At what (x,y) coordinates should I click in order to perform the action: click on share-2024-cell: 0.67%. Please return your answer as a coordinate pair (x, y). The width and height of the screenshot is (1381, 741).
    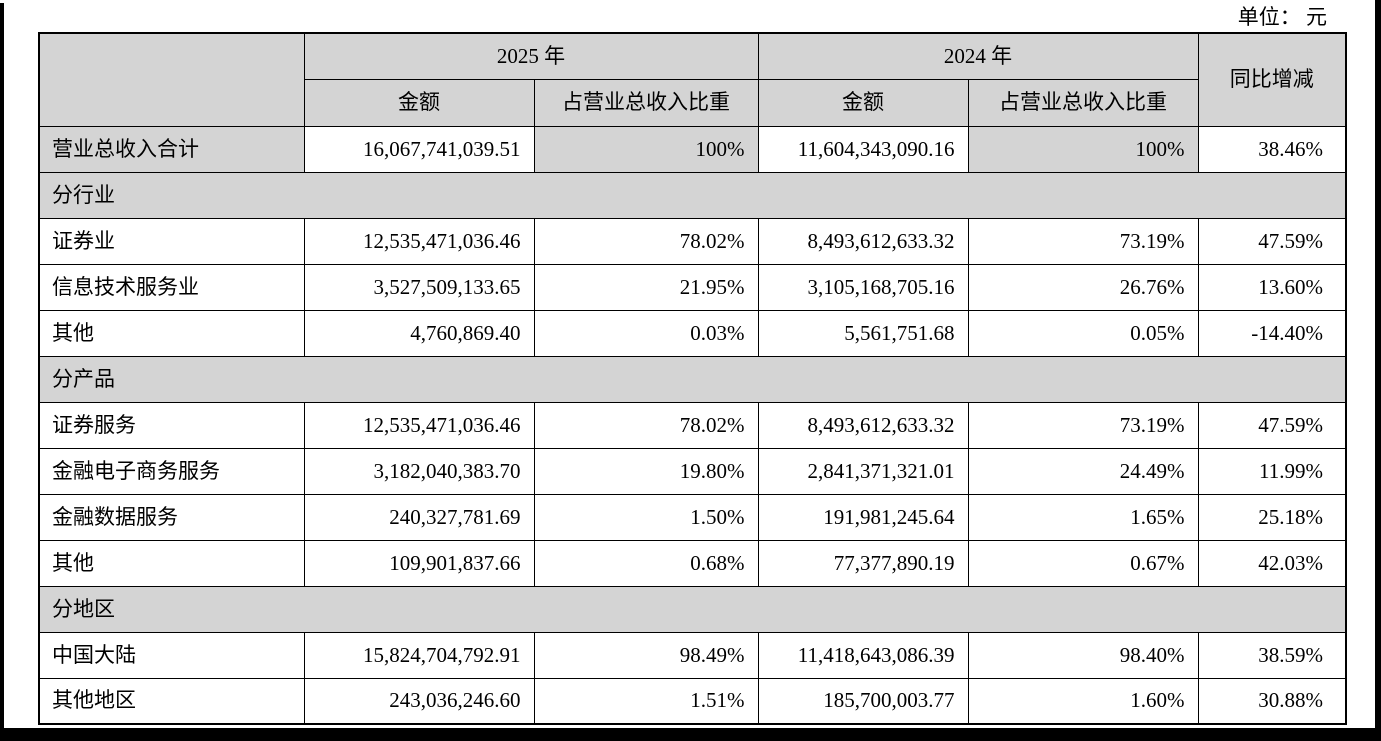
    Looking at the image, I should click on (1083, 563).